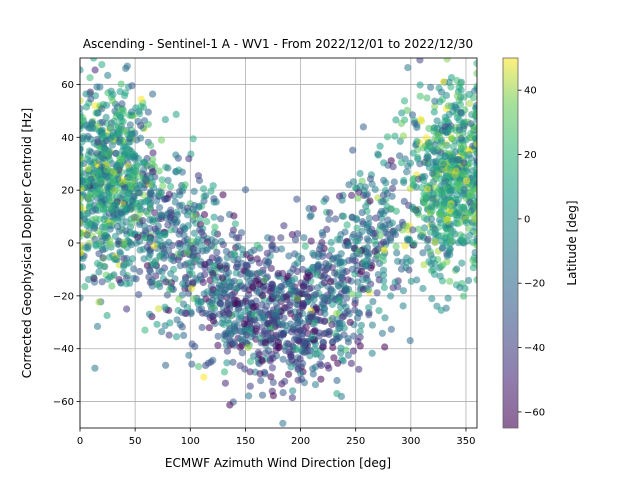  Describe the element at coordinates (572, 242) in the screenshot. I see `colorbar-label: Latitude [deg]` at that location.